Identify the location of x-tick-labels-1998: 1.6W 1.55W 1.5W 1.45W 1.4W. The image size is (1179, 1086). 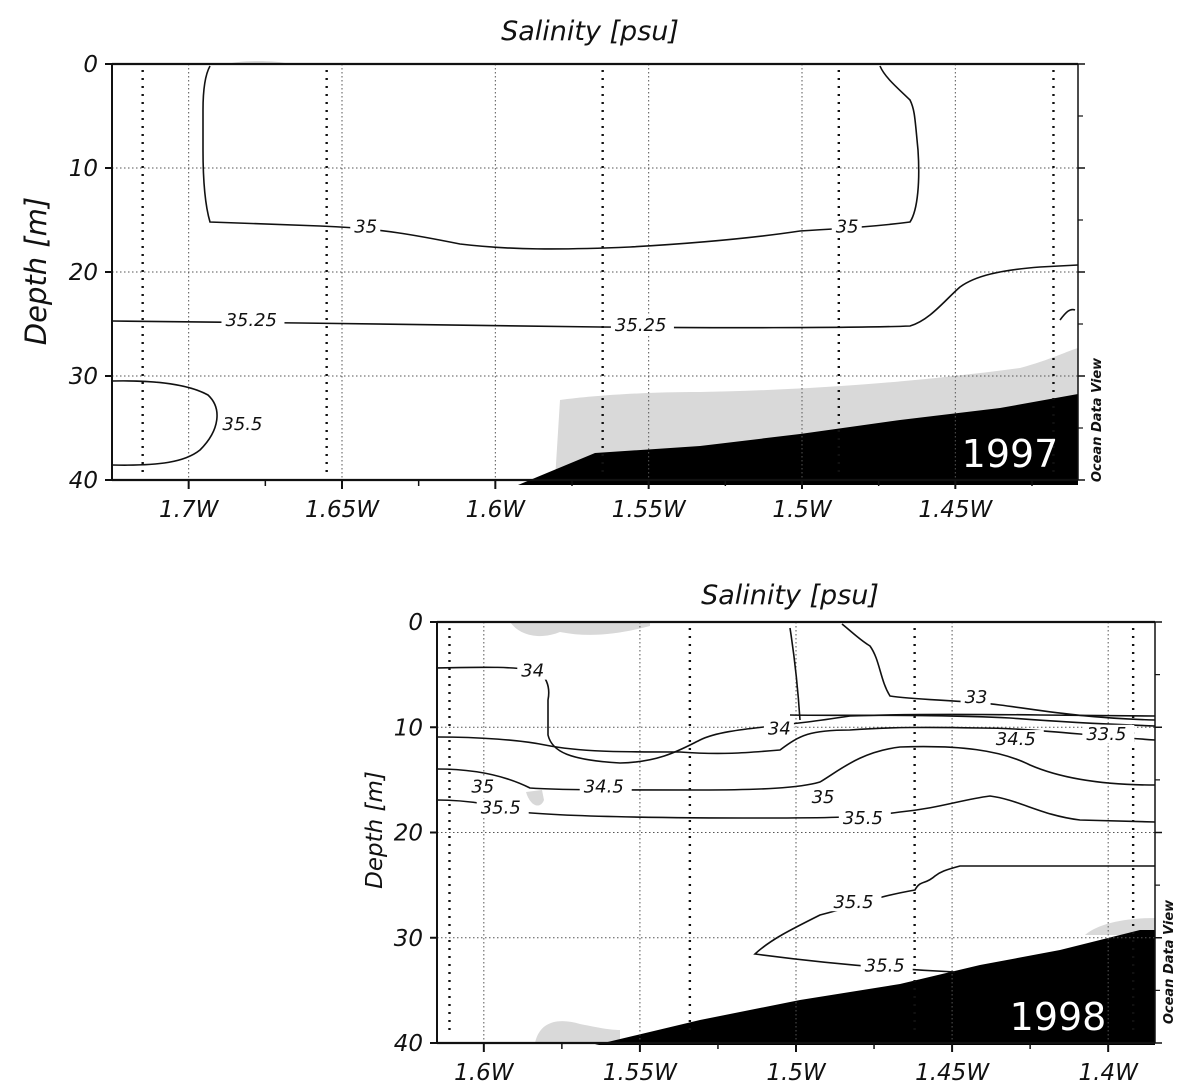
(796, 1073).